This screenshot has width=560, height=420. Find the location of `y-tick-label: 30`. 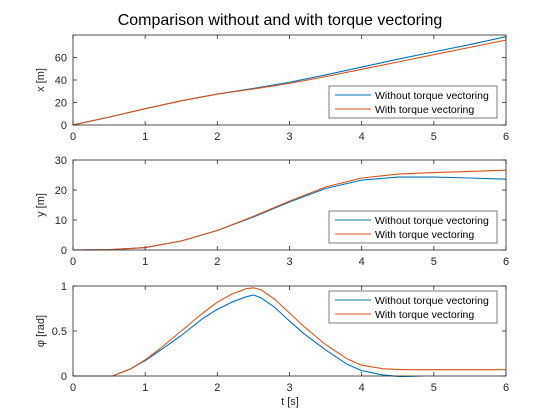

y-tick-label: 30 is located at coordinates (61, 161).